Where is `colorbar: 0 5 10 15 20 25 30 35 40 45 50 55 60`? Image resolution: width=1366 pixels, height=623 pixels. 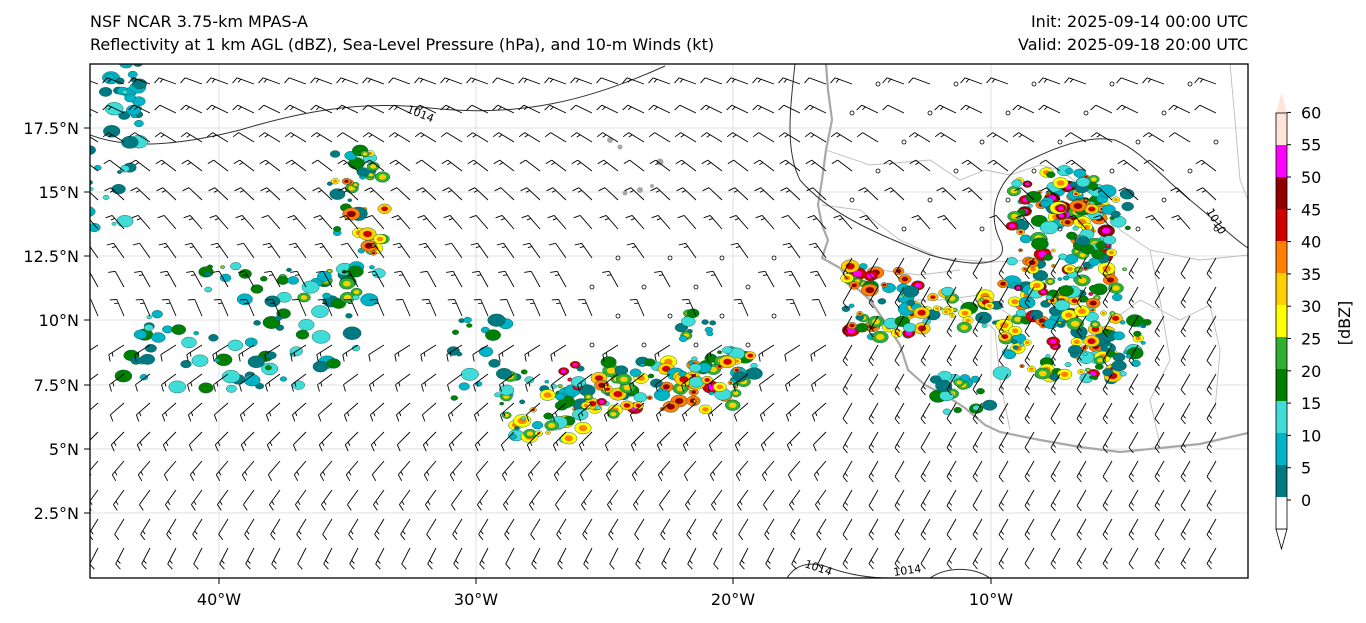
colorbar: 0 5 10 15 20 25 30 35 40 45 50 55 60 is located at coordinates (1298, 322).